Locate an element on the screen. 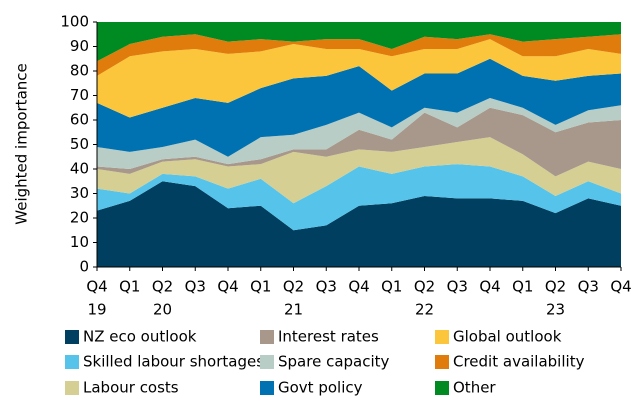 This screenshot has height=400, width=643. x-year-label: 19 is located at coordinates (96, 310).